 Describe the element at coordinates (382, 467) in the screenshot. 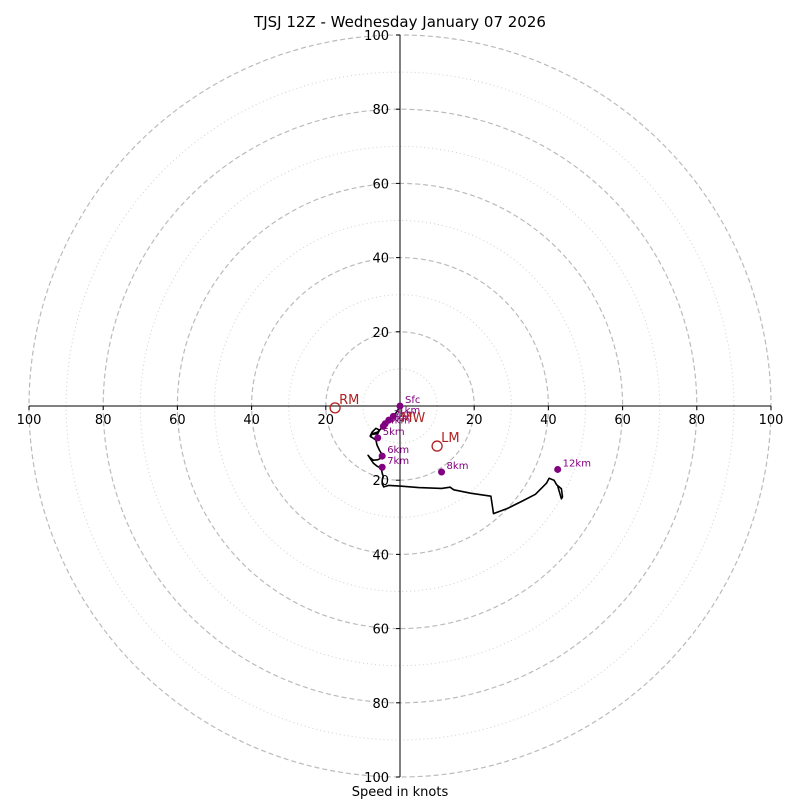

I see `height-point-7km` at that location.